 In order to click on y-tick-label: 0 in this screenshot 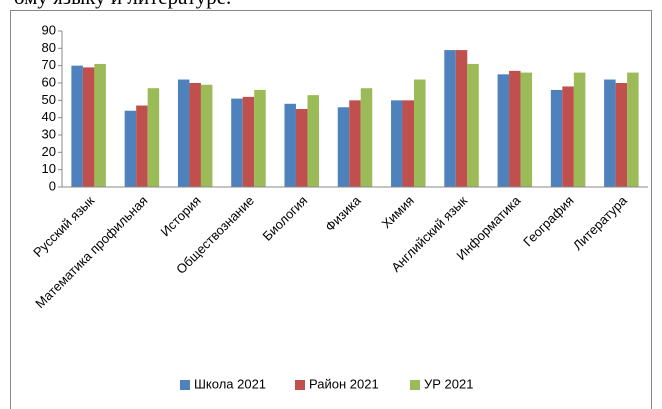, I will do `click(52, 185)`.